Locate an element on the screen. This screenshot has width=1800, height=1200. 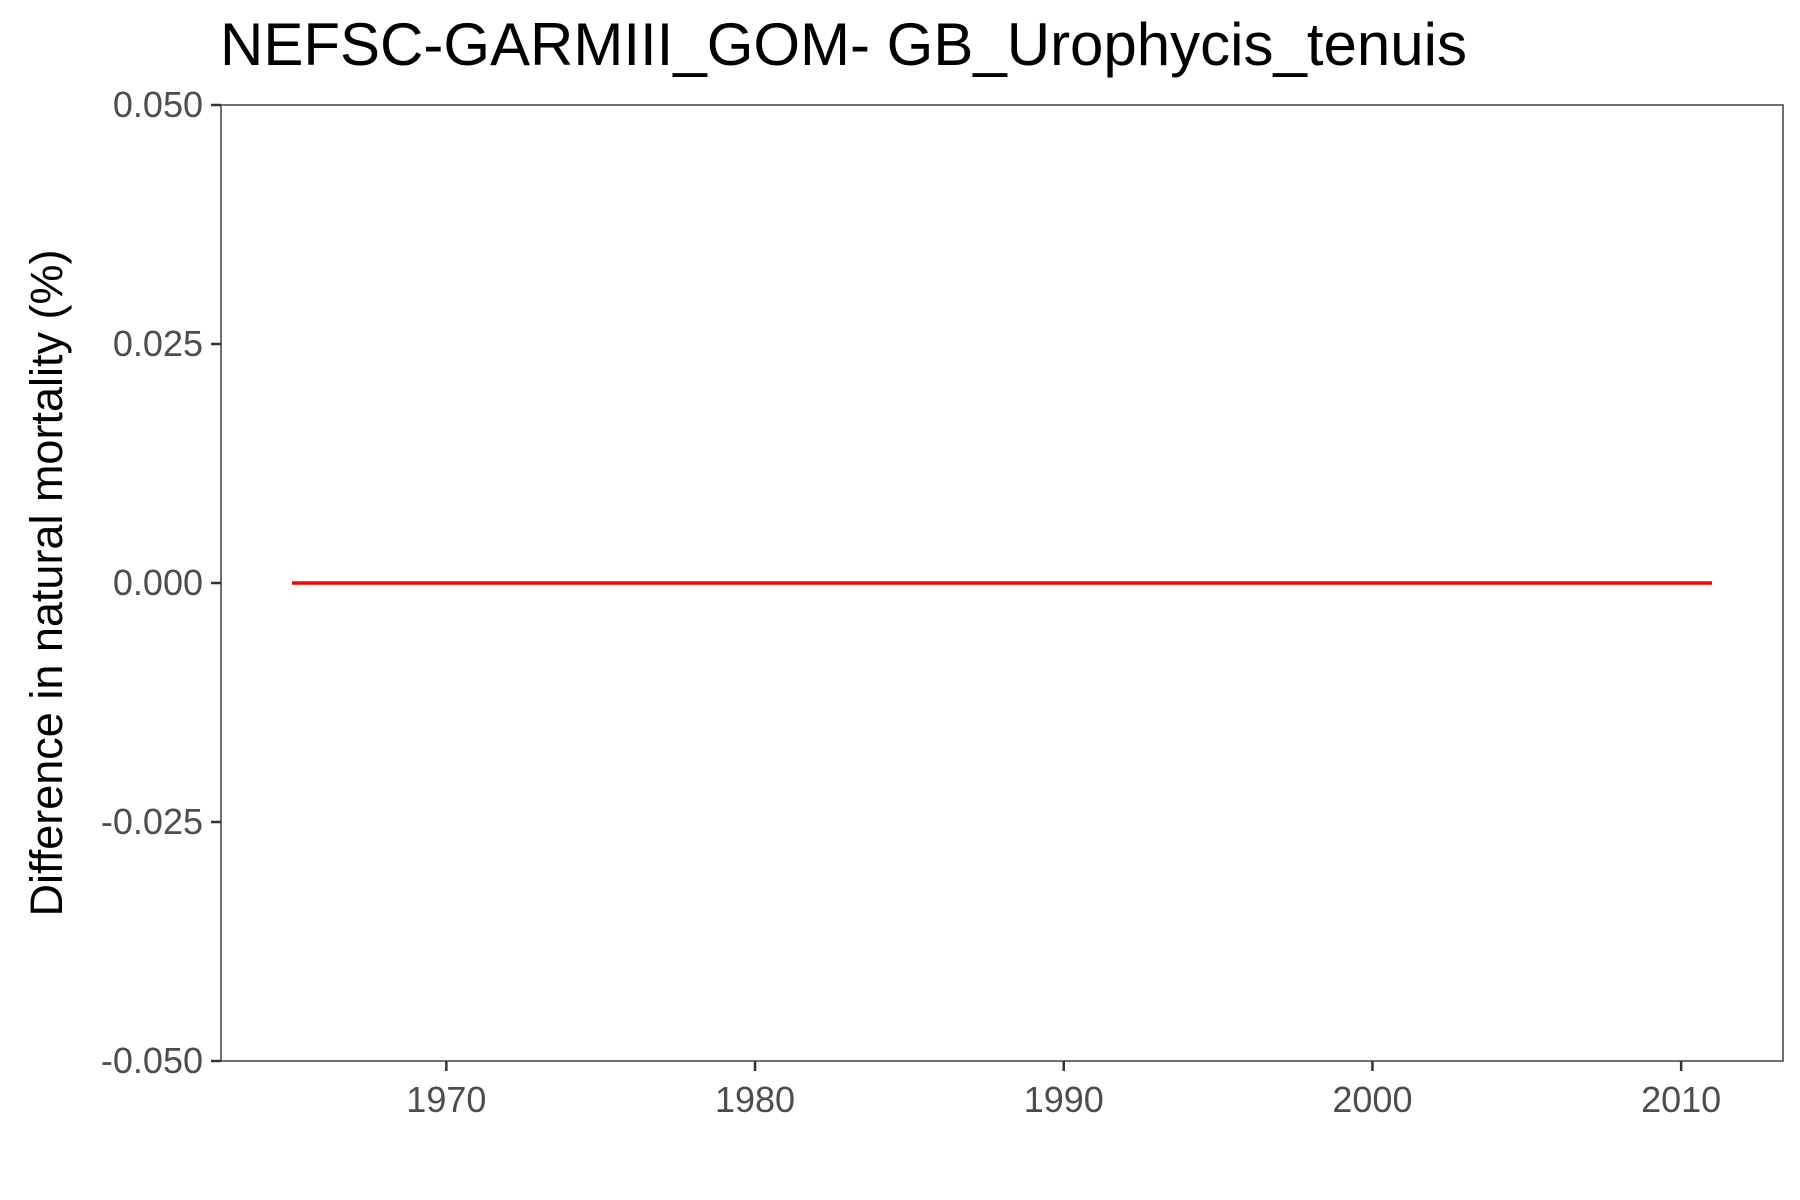
chart-title: NEFSC-GARMIII_GOM- GB_Urophycis_tenuis is located at coordinates (843, 44).